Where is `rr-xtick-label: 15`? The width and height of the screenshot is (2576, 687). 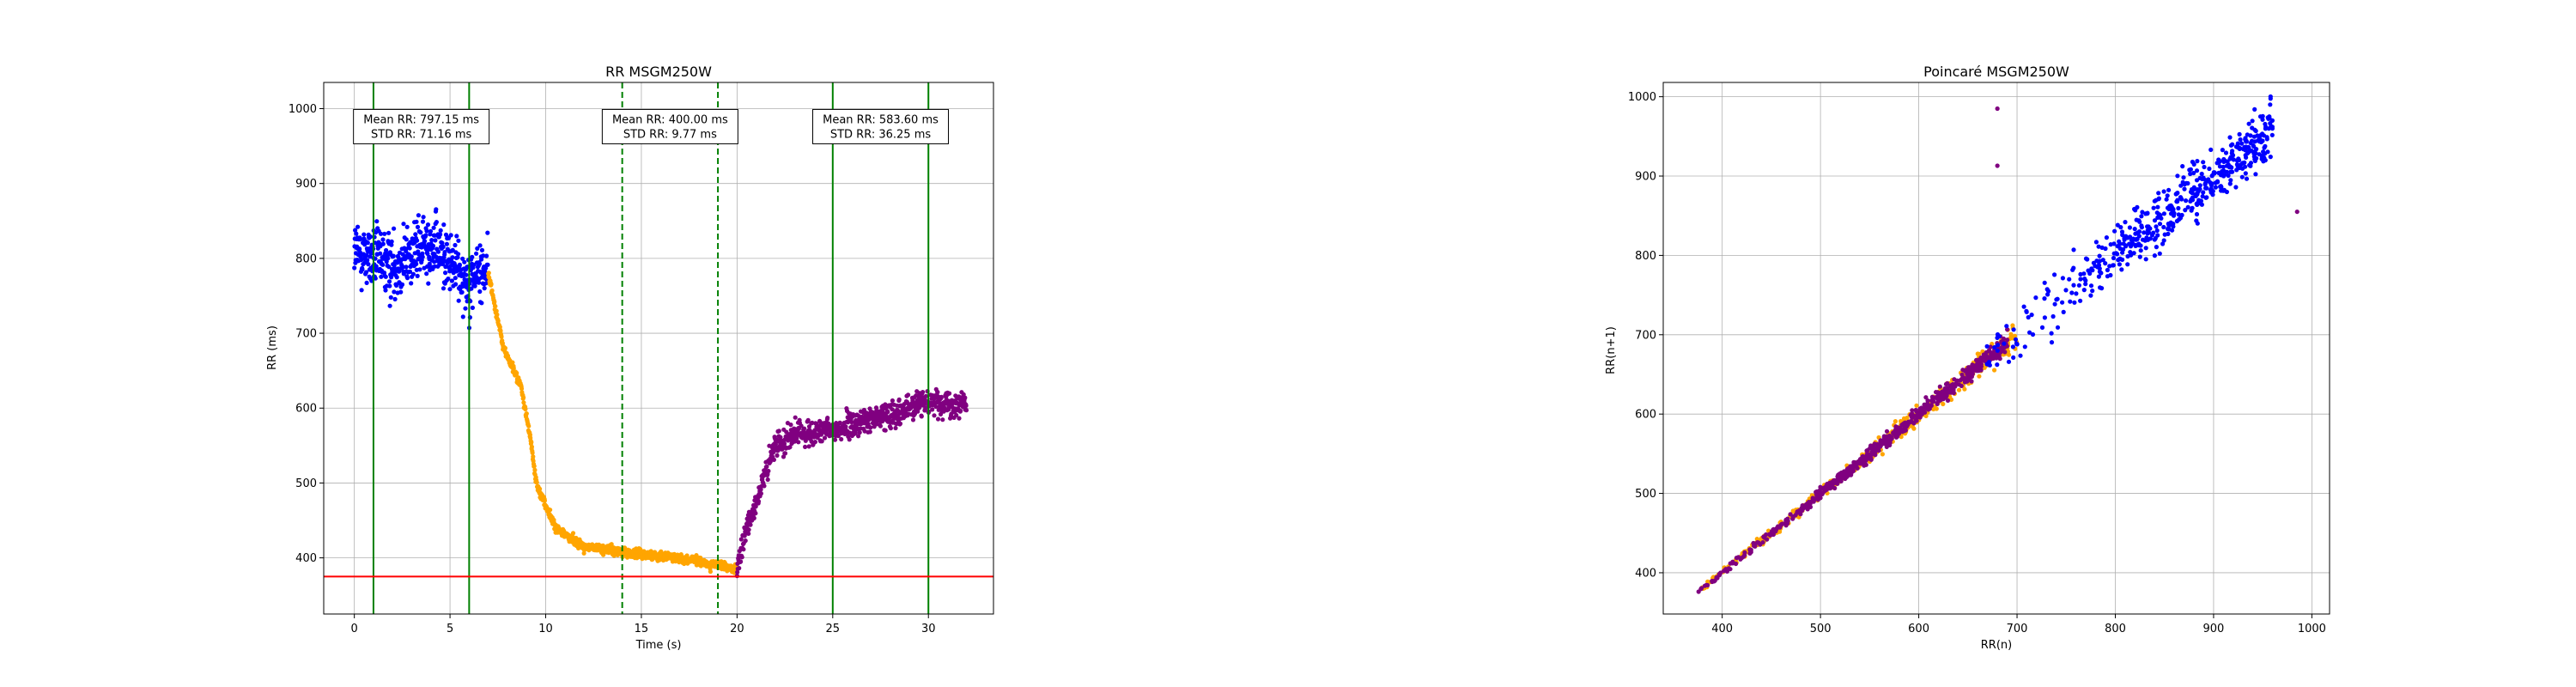
rr-xtick-label: 15 is located at coordinates (642, 629).